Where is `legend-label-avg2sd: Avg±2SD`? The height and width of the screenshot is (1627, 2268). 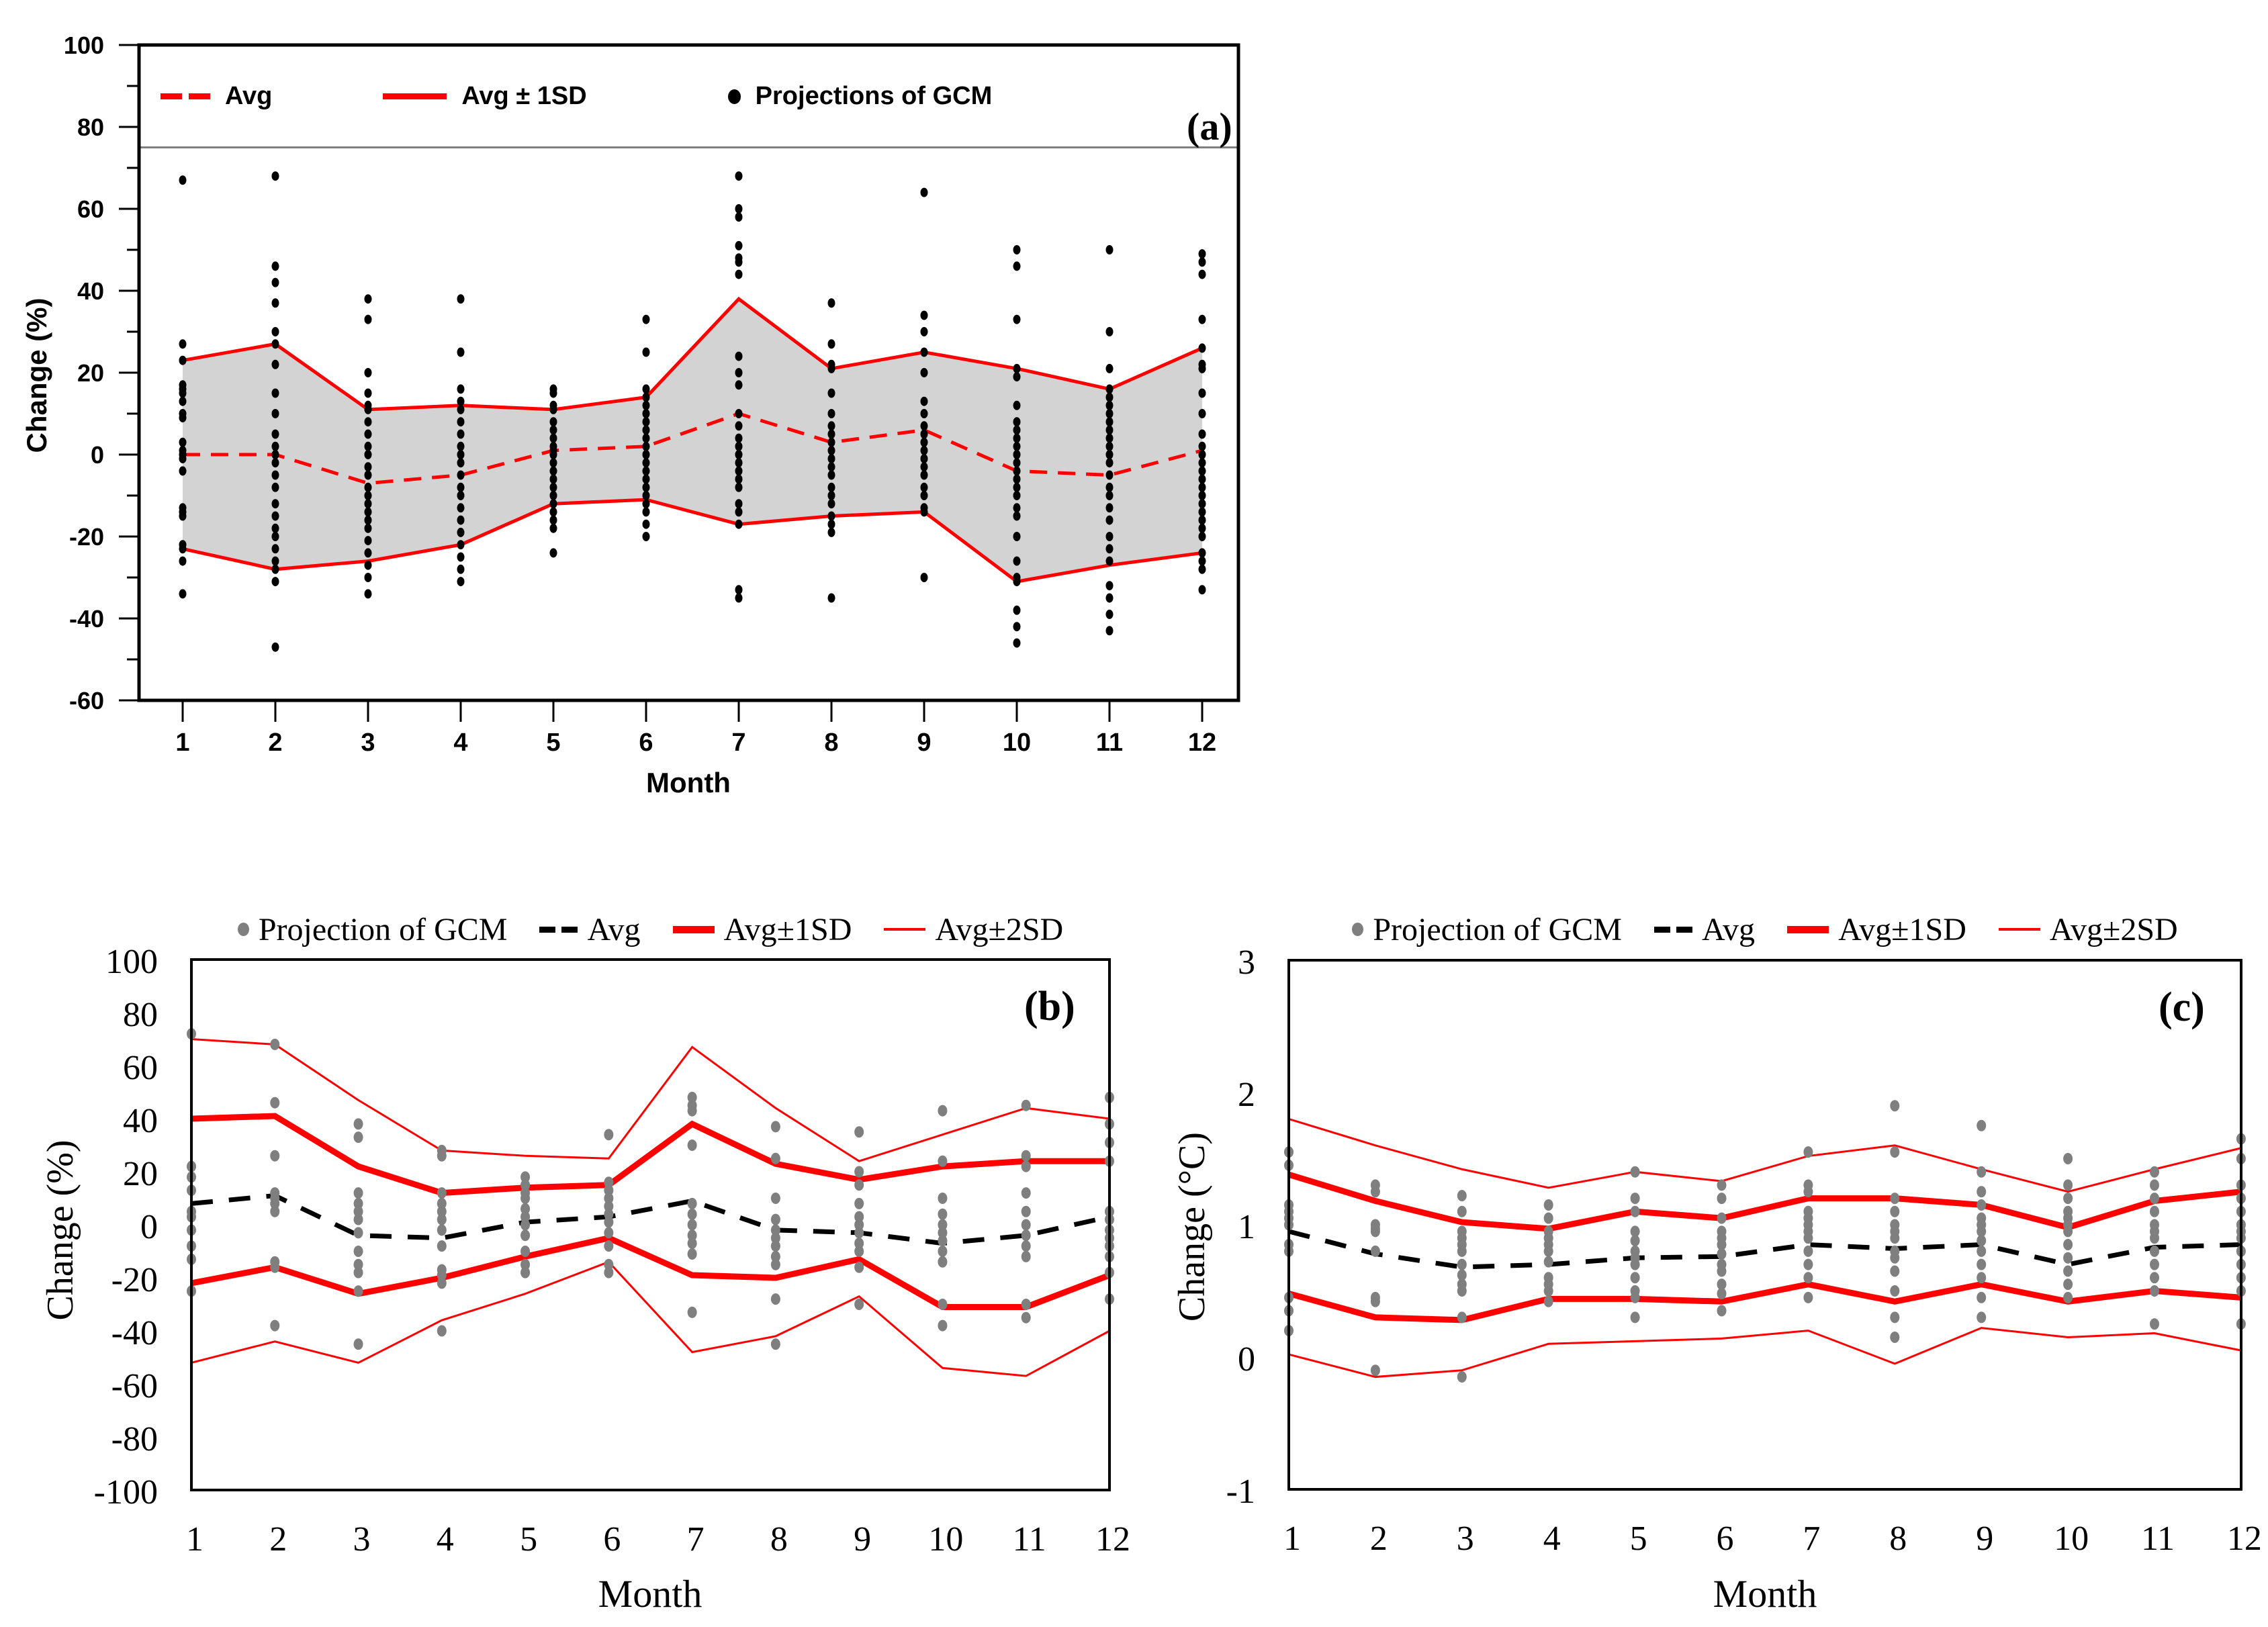 legend-label-avg2sd: Avg±2SD is located at coordinates (2113, 929).